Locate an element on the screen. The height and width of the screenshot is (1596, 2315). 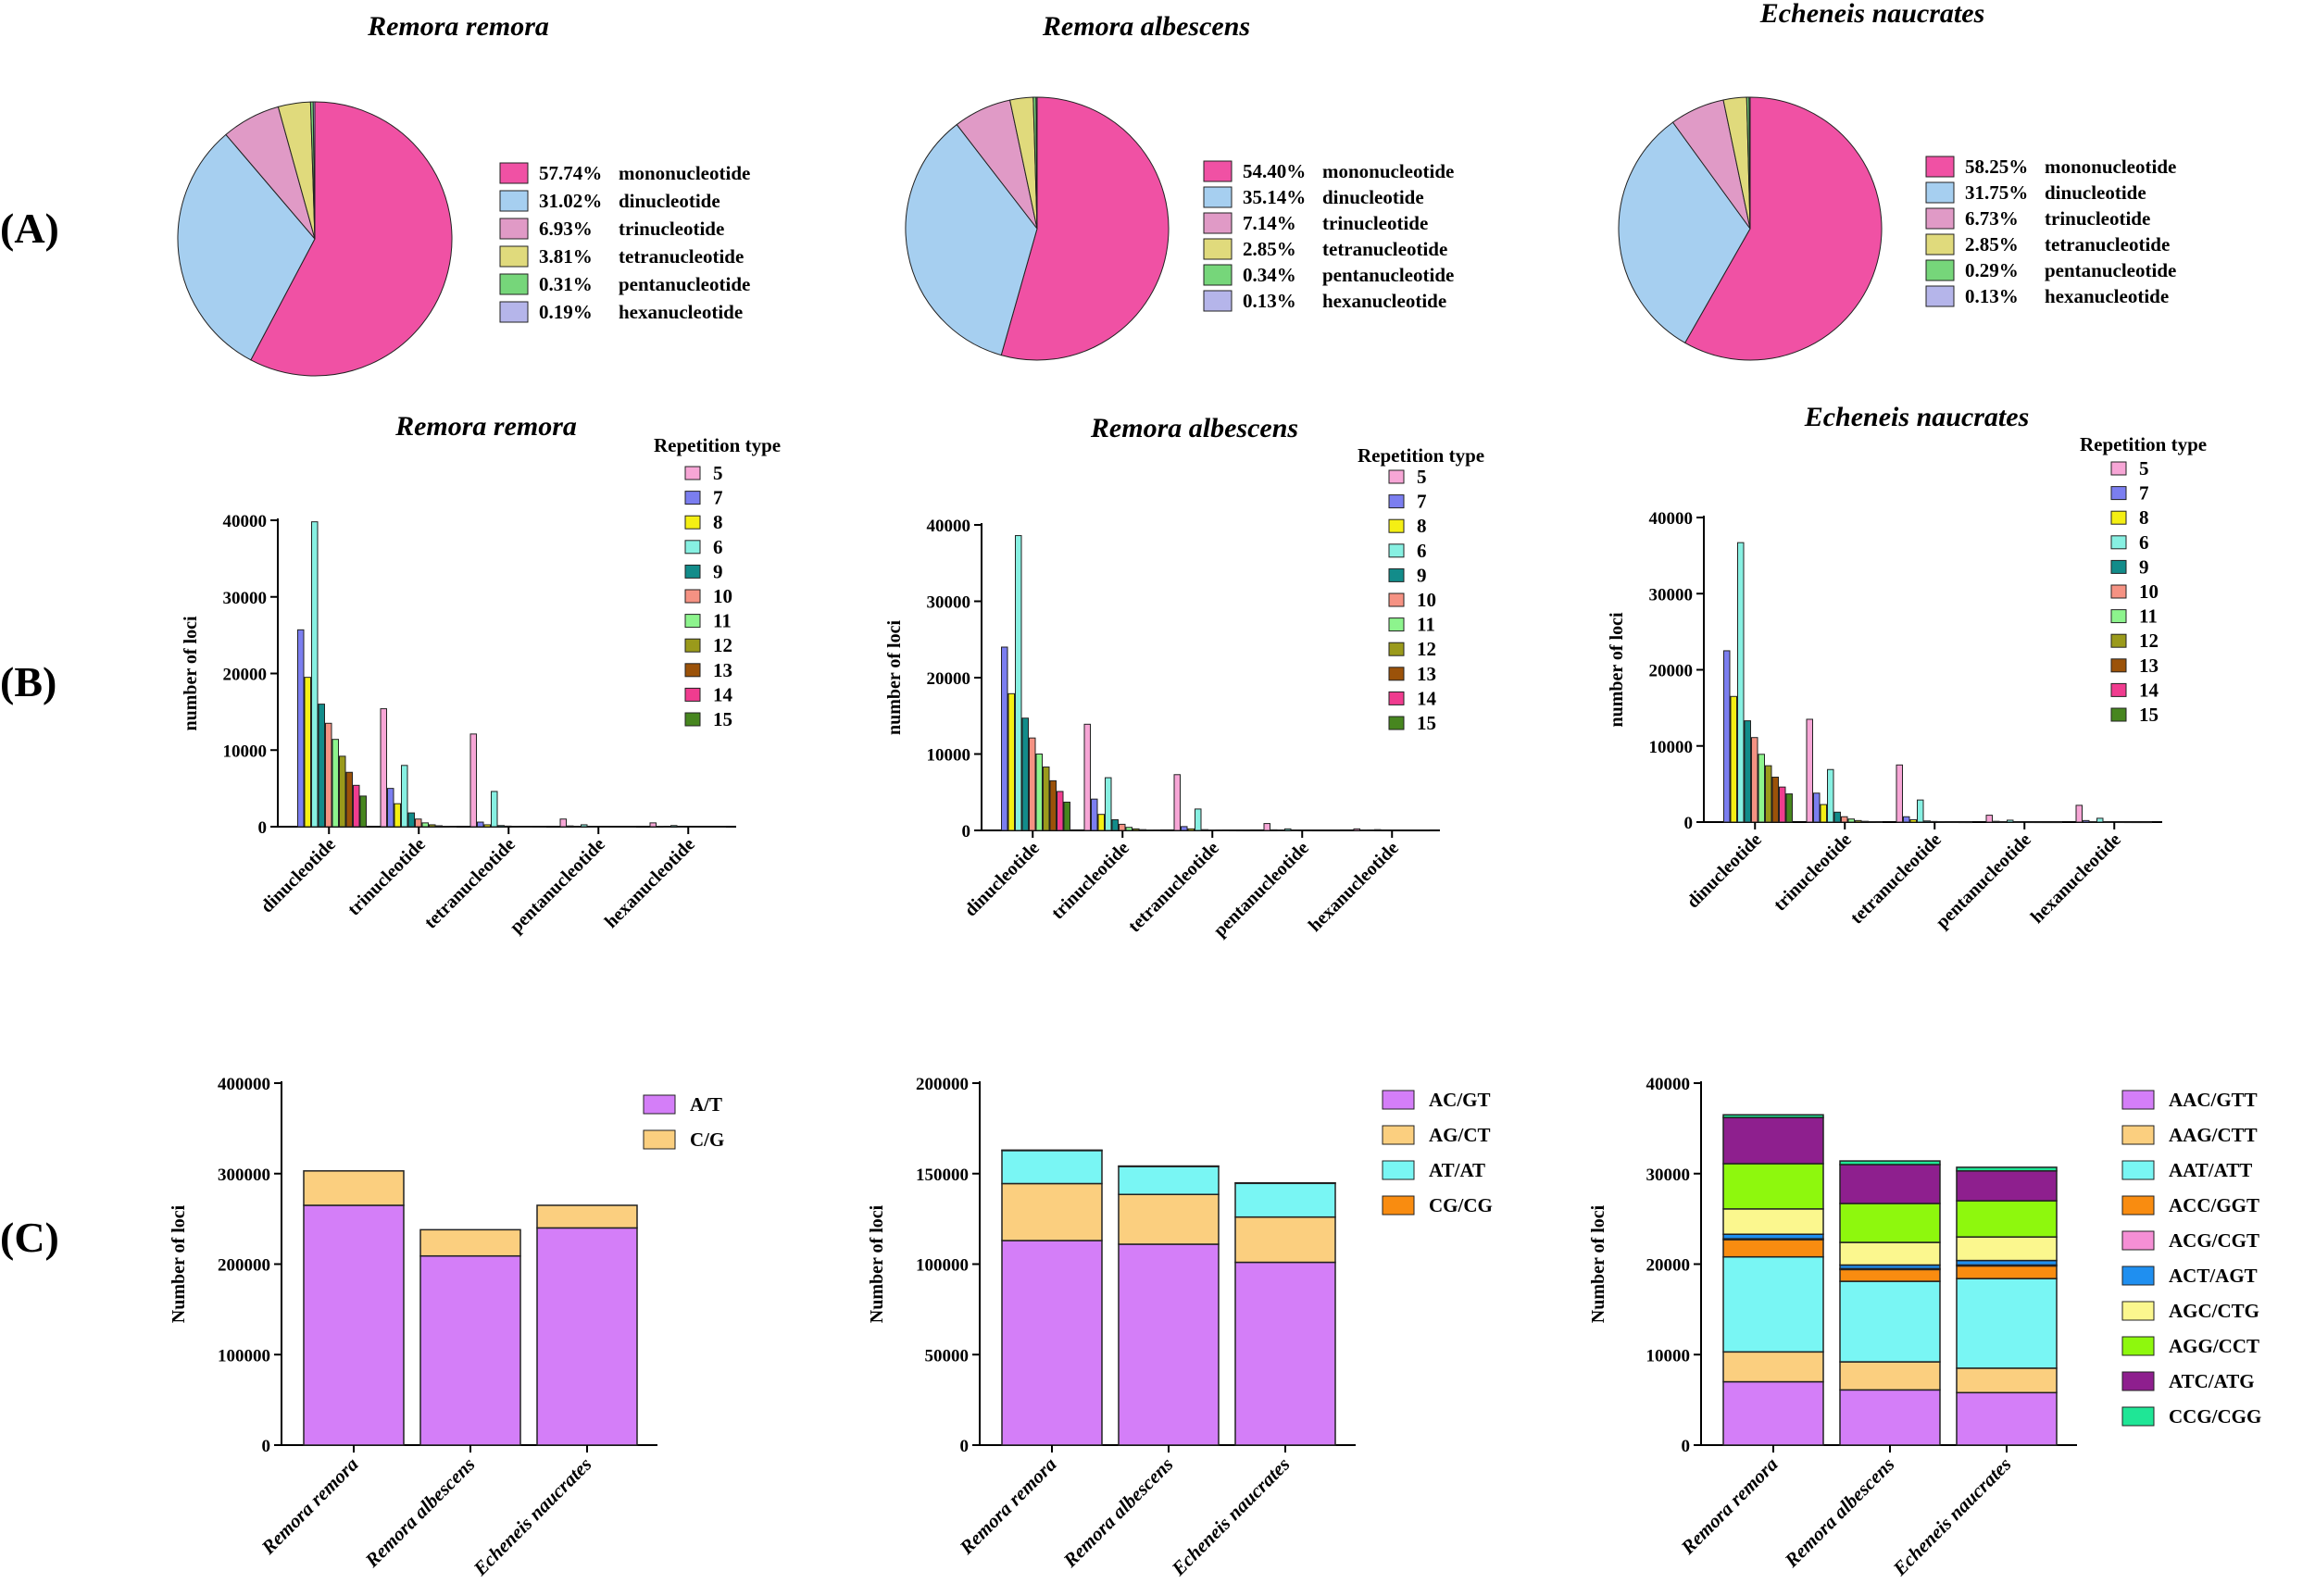
legend-swatch-ATC/ATG is located at coordinates (2138, 1381).